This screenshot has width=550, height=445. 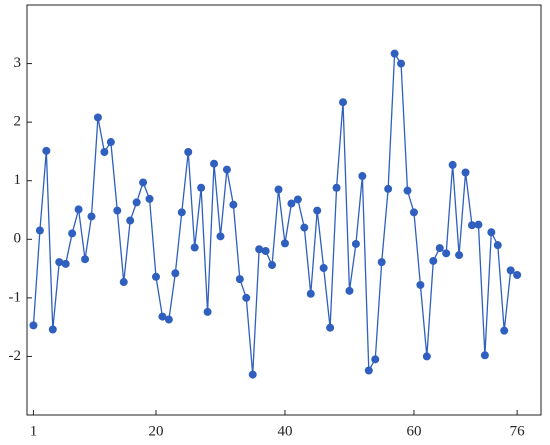 What do you see at coordinates (518, 431) in the screenshot?
I see `x-tick-label: 76` at bounding box center [518, 431].